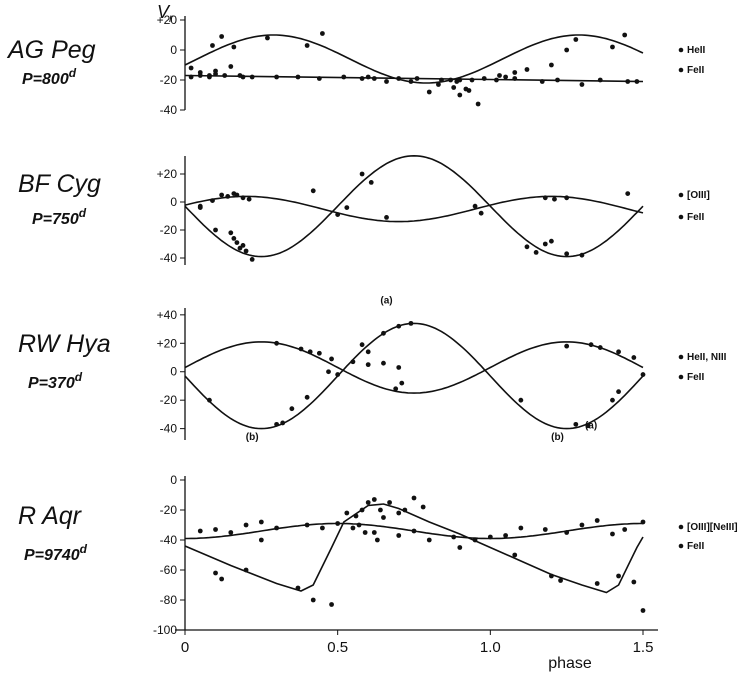 This screenshot has height=677, width=742. What do you see at coordinates (165, 630) in the screenshot?
I see `y-tick-label: -100` at bounding box center [165, 630].